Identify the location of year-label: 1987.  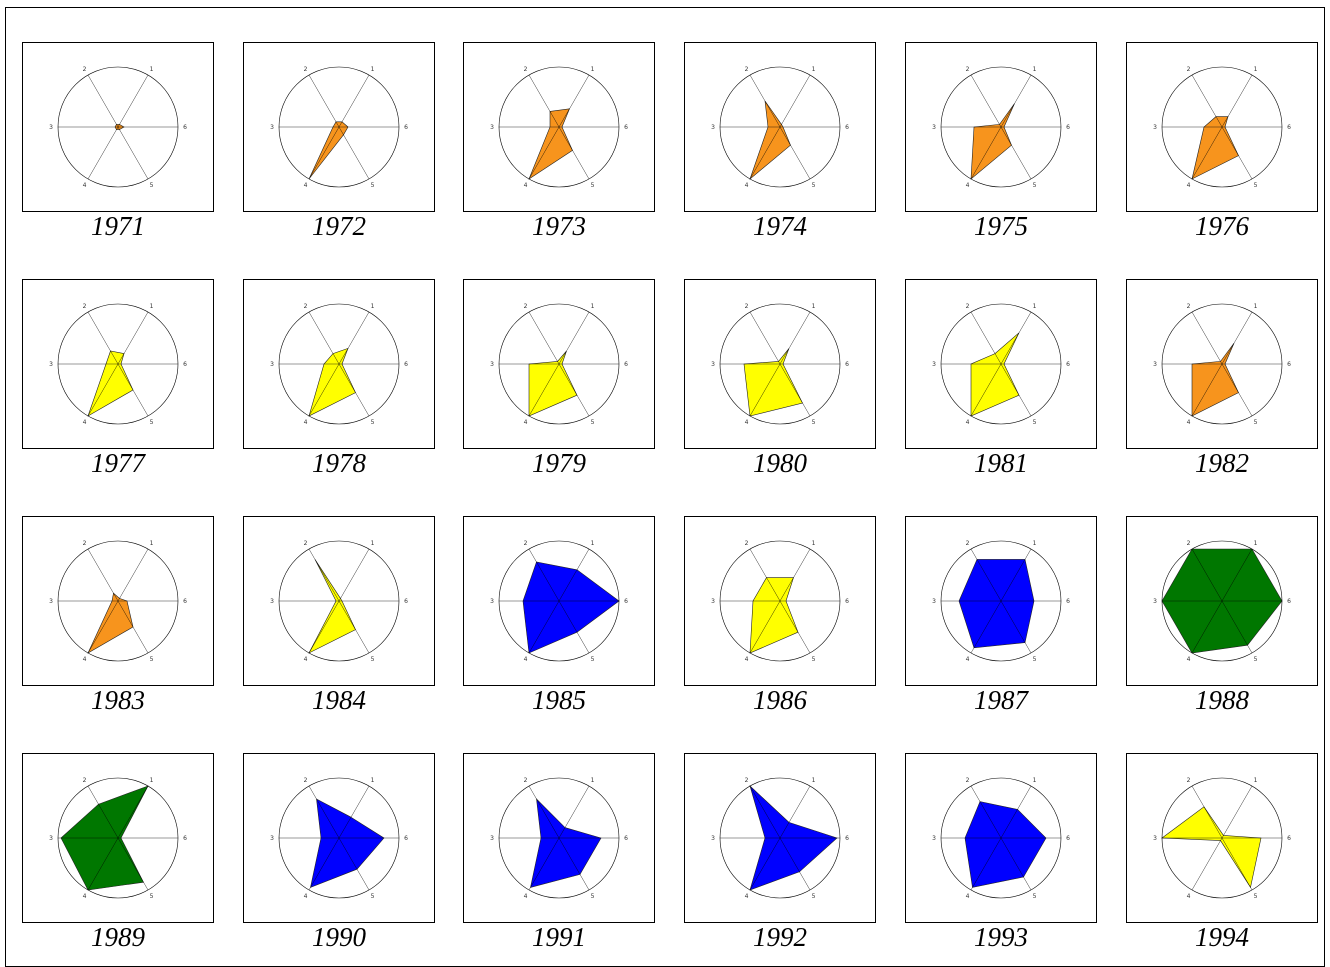
(1001, 700).